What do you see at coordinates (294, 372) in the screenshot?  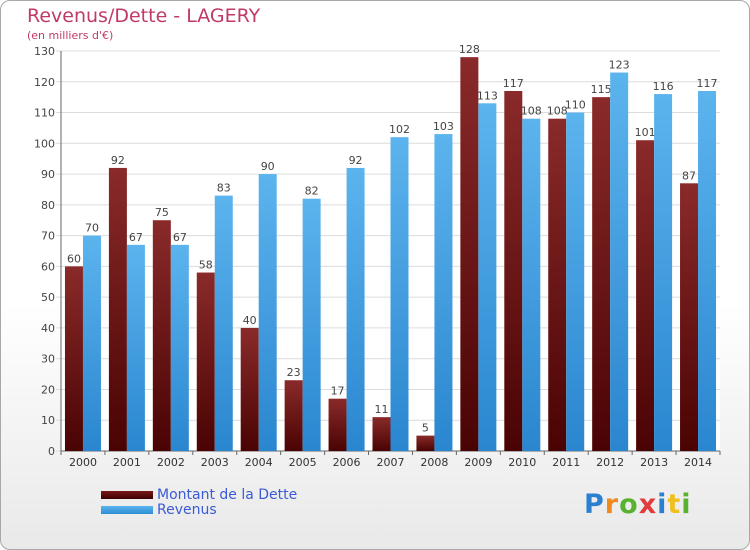 I see `data-label-dette: 23` at bounding box center [294, 372].